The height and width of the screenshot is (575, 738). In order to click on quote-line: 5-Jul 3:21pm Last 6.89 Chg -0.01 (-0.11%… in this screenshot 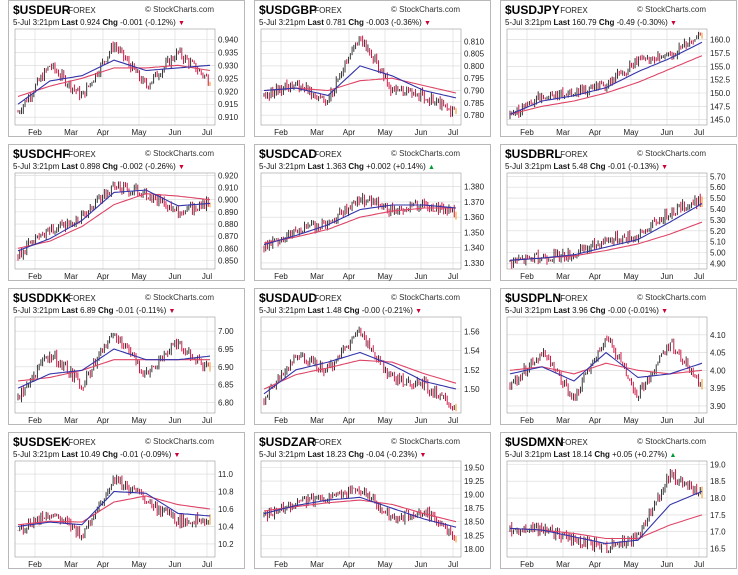, I will do `click(94, 310)`.